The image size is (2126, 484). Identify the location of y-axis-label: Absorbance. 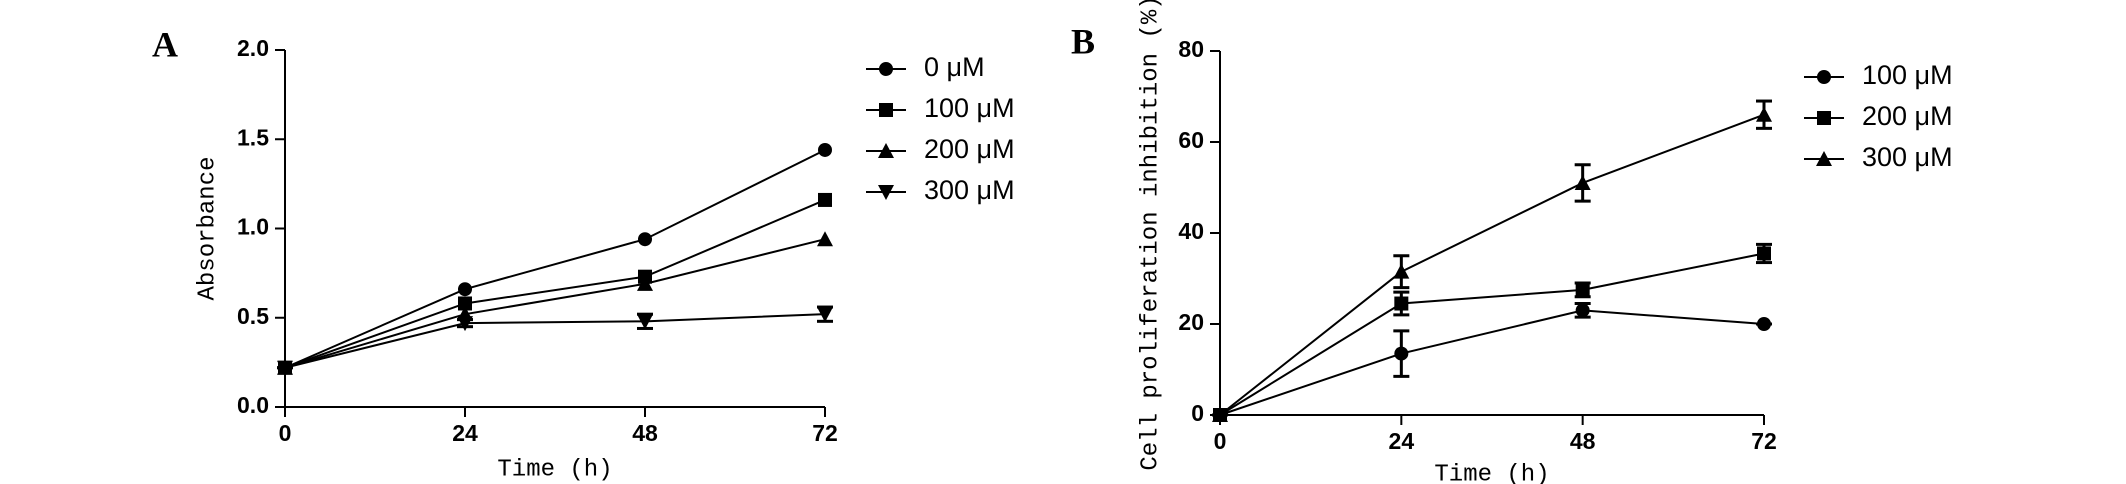
(207, 228).